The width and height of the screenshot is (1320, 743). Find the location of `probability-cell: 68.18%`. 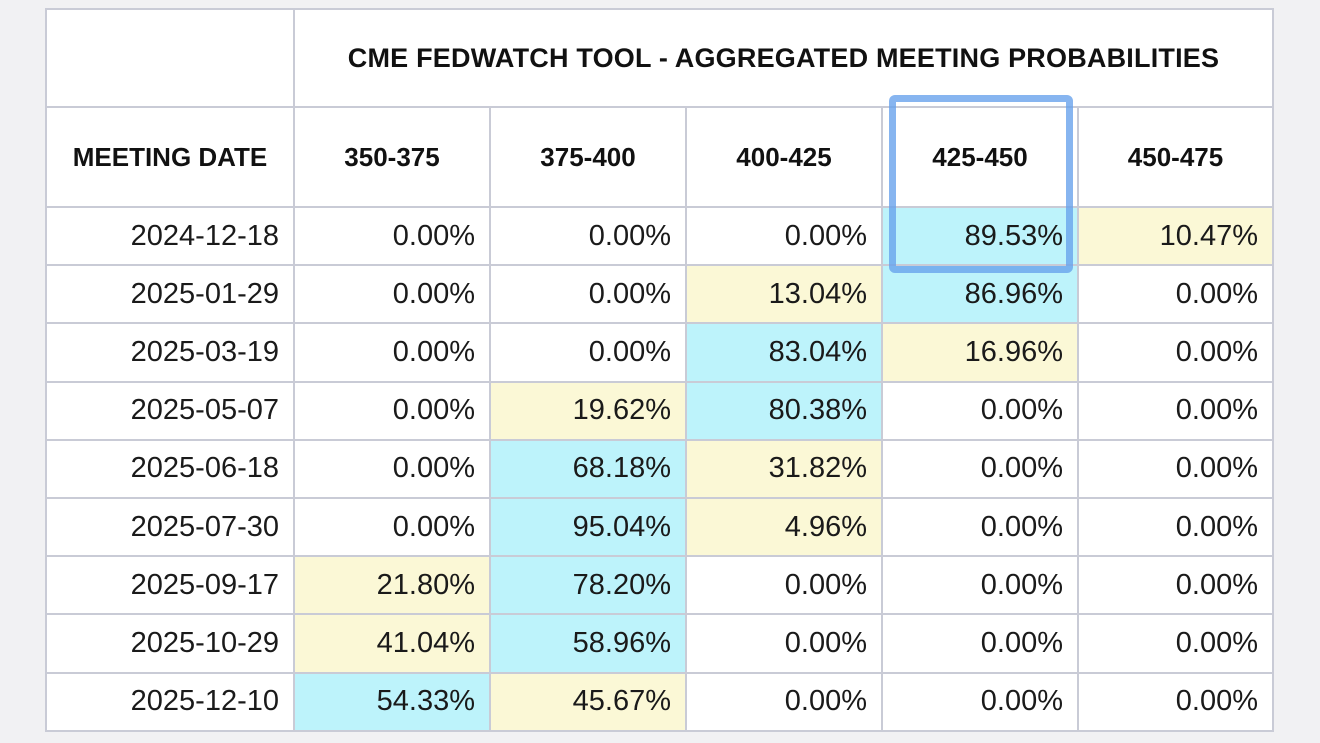

probability-cell: 68.18% is located at coordinates (588, 468).